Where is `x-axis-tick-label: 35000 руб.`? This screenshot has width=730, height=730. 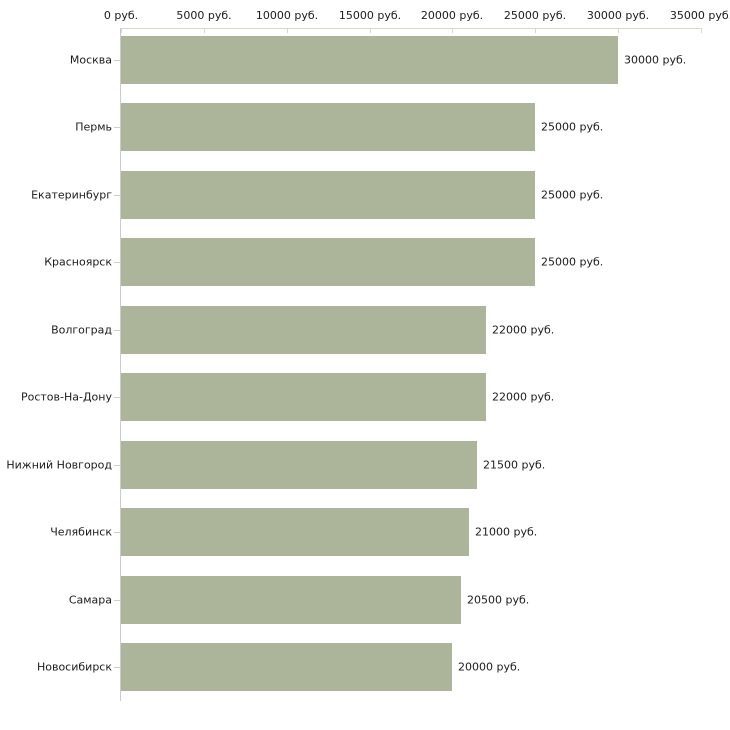 x-axis-tick-label: 35000 руб. is located at coordinates (699, 15).